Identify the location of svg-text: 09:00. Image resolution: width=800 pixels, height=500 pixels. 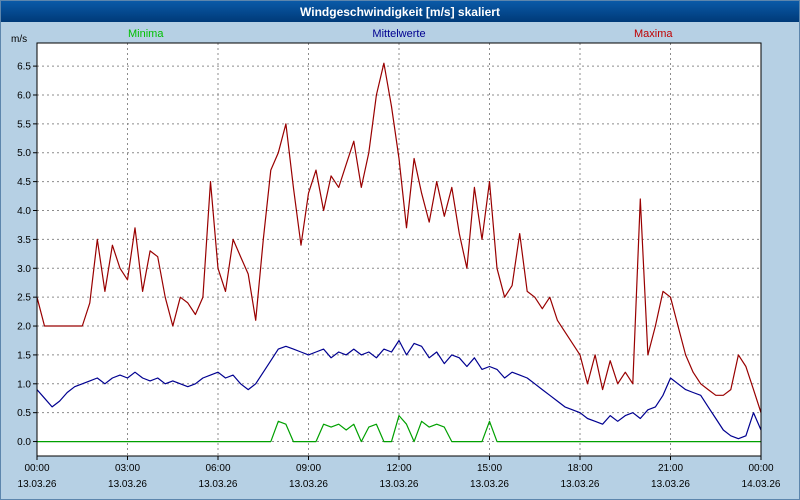
(308, 468).